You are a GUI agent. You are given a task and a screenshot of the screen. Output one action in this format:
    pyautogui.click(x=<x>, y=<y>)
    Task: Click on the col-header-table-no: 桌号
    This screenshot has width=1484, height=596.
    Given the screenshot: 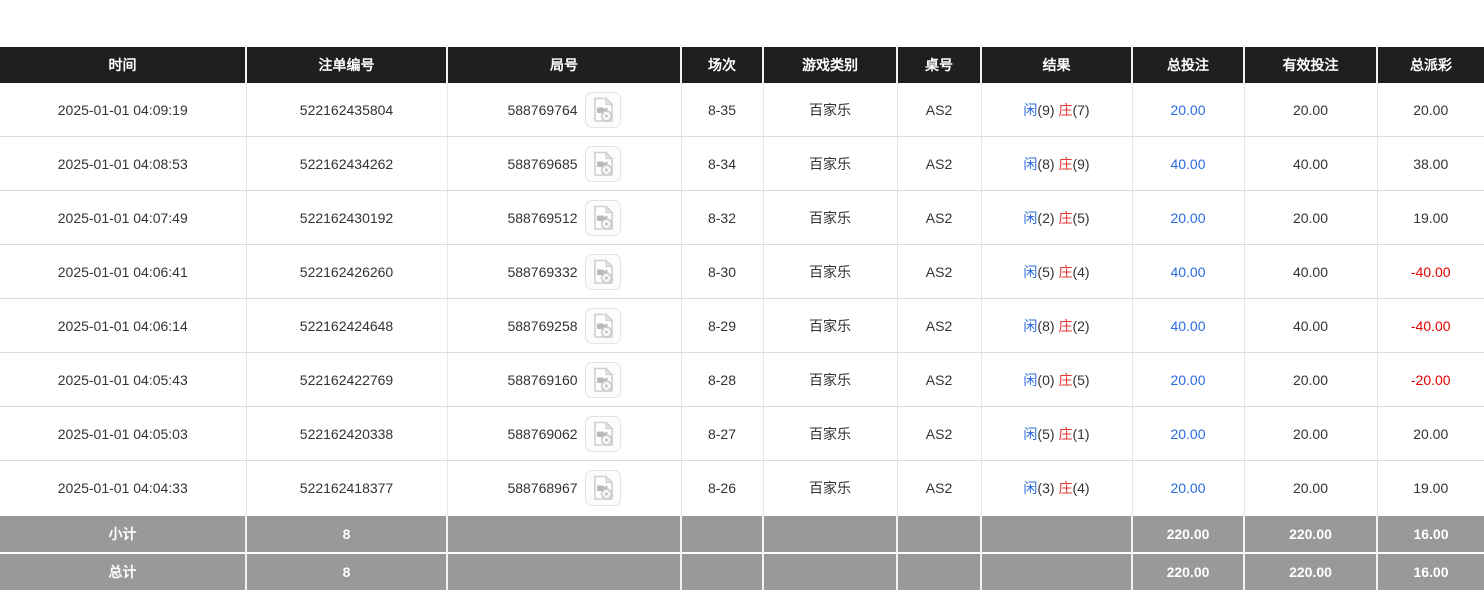 What is the action you would take?
    pyautogui.click(x=939, y=65)
    